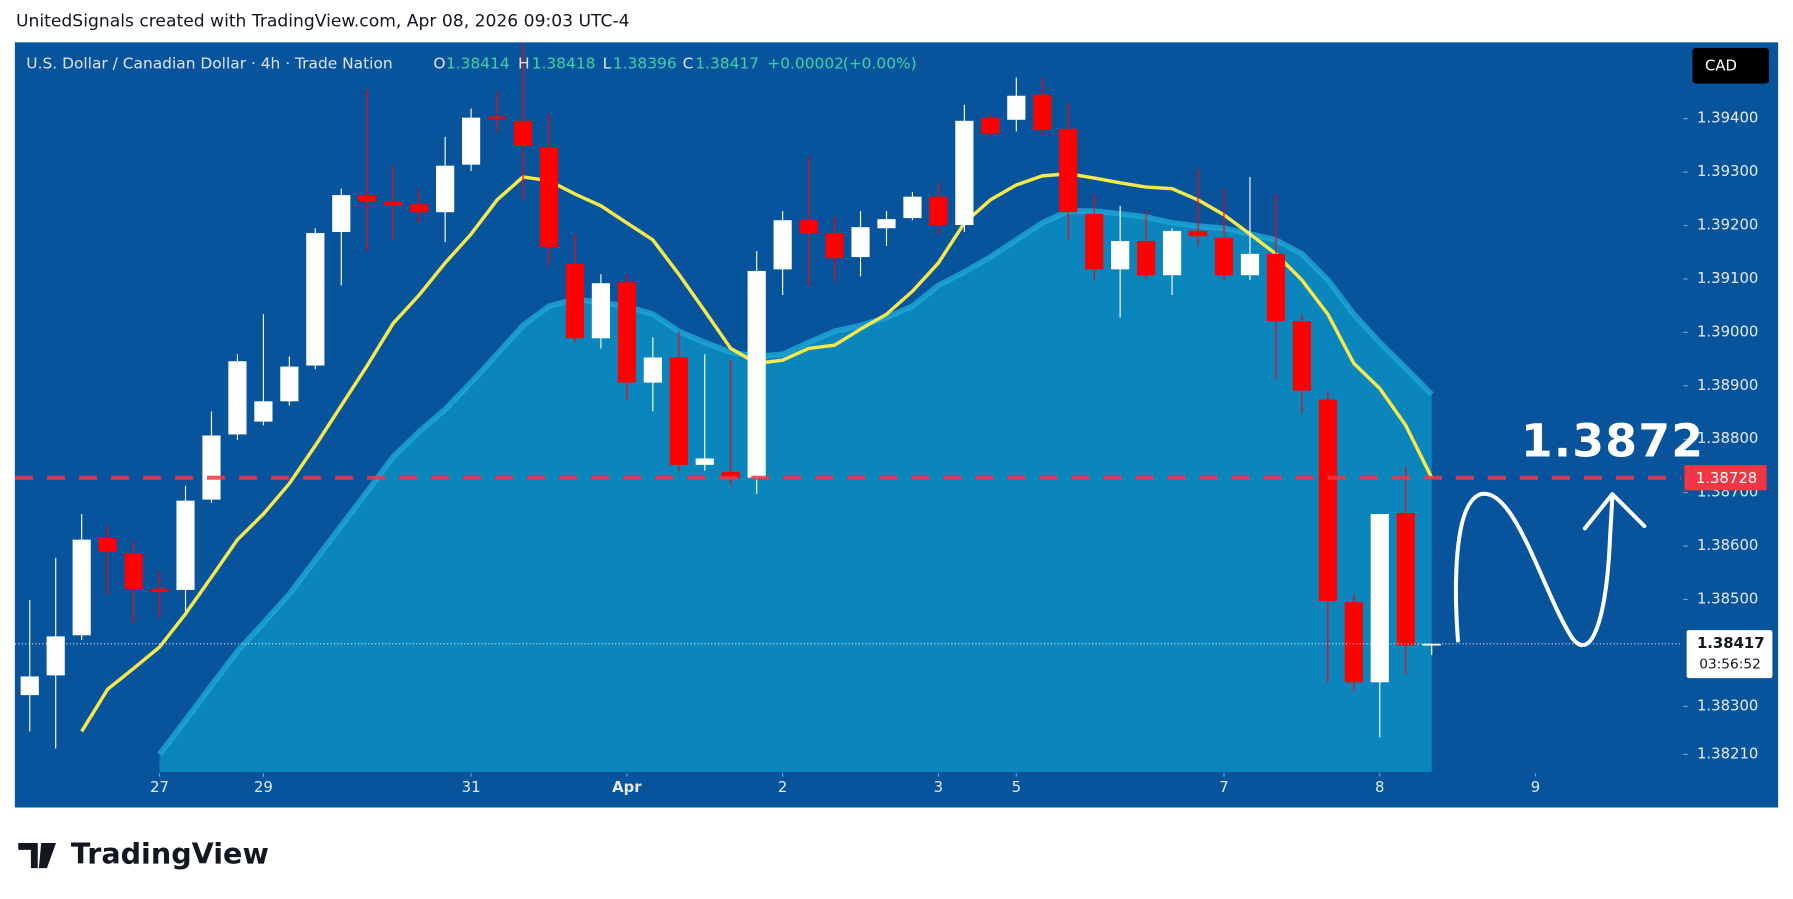  I want to click on y-tick-label: 1.39200, so click(1727, 225).